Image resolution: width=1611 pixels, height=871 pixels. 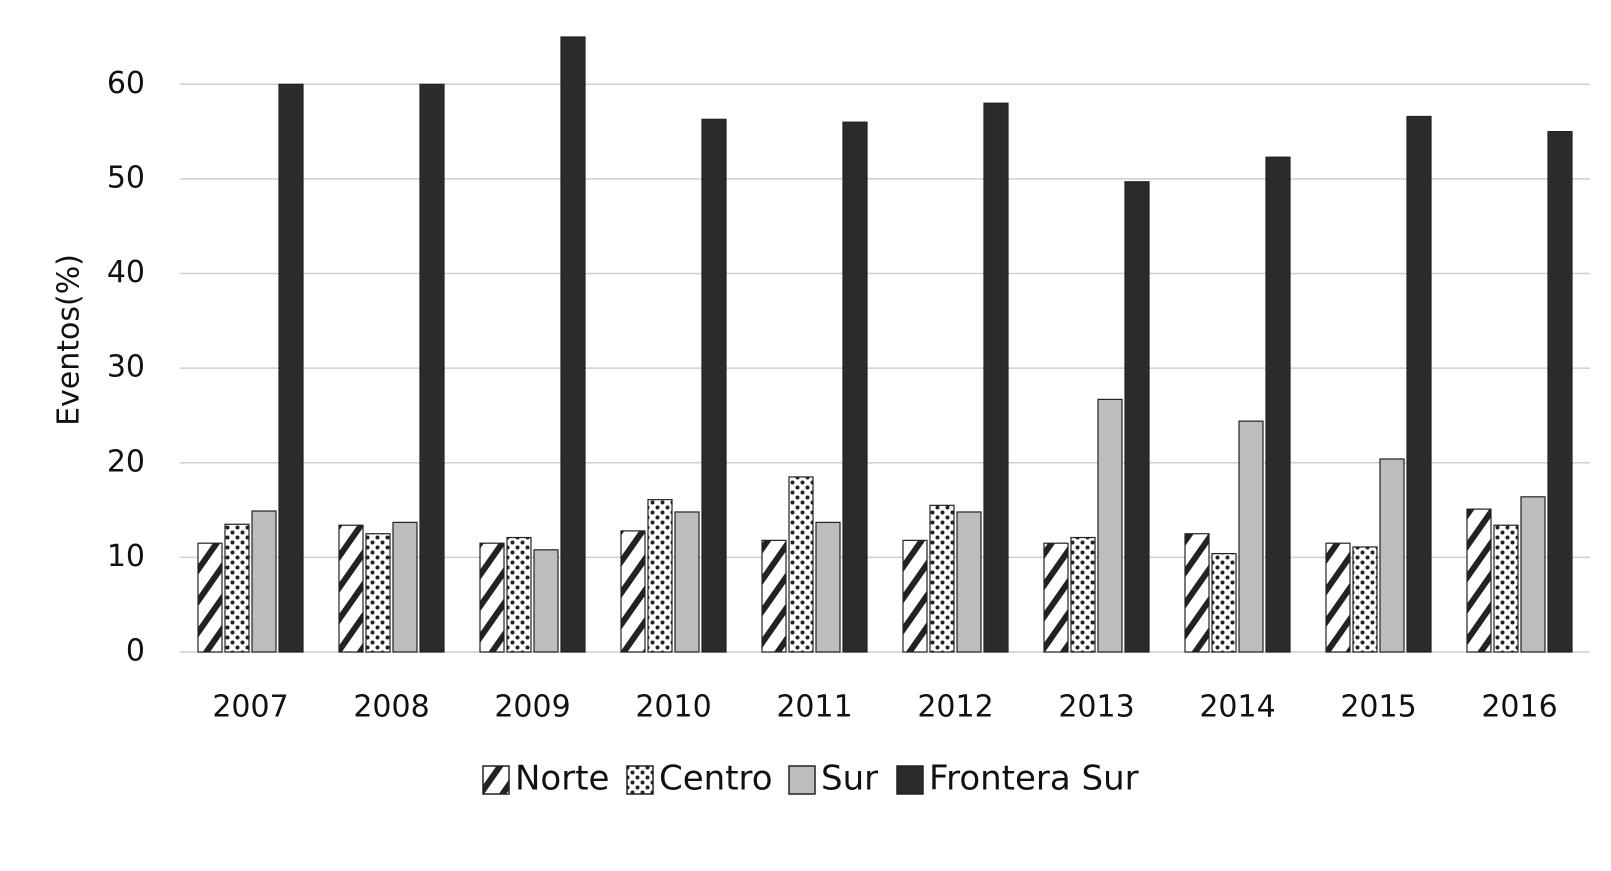 What do you see at coordinates (1237, 707) in the screenshot?
I see `x-tick-label: 2014` at bounding box center [1237, 707].